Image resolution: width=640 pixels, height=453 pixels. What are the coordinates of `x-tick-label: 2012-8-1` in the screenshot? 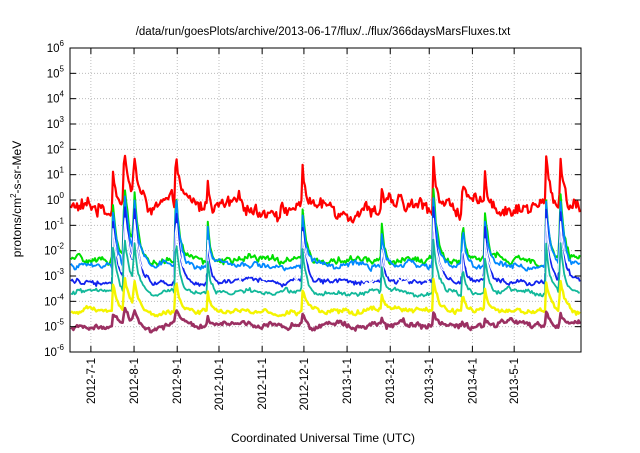 It's located at (135, 381).